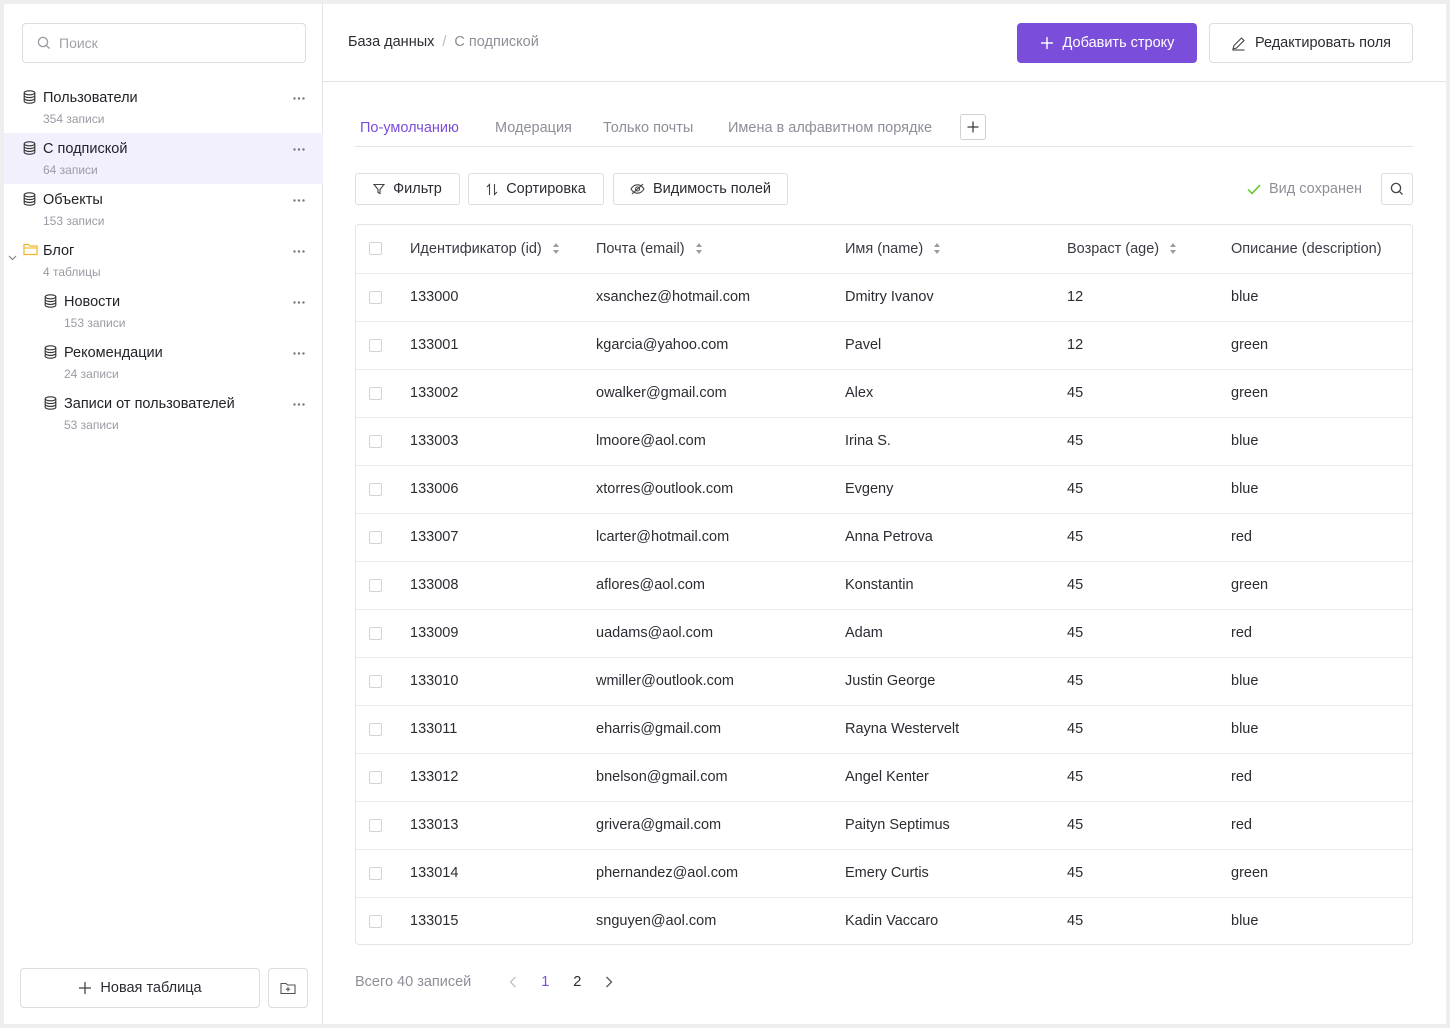 The height and width of the screenshot is (1028, 1450). What do you see at coordinates (973, 127) in the screenshot?
I see `add-view-button` at bounding box center [973, 127].